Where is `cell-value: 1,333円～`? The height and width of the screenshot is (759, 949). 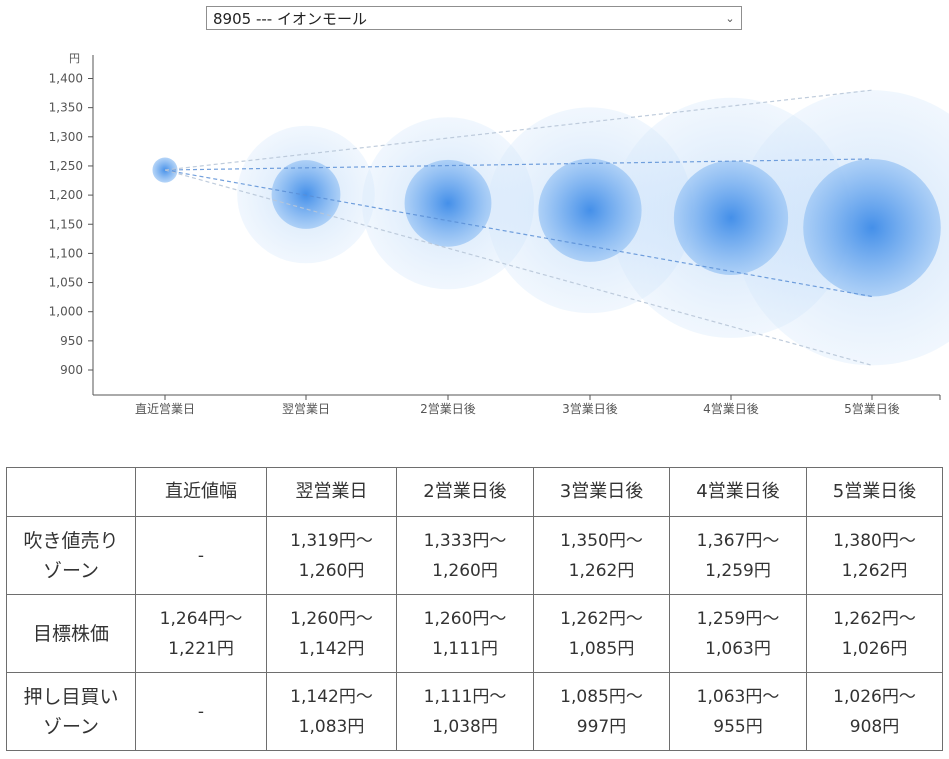 cell-value: 1,333円～ is located at coordinates (465, 540).